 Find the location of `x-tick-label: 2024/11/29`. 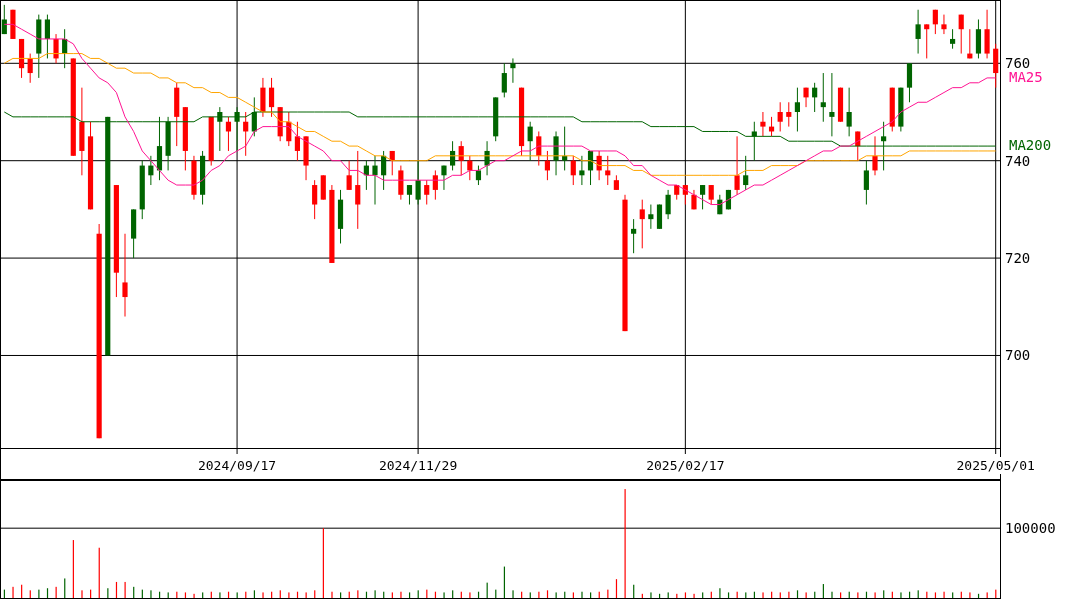

x-tick-label: 2024/11/29 is located at coordinates (418, 465).